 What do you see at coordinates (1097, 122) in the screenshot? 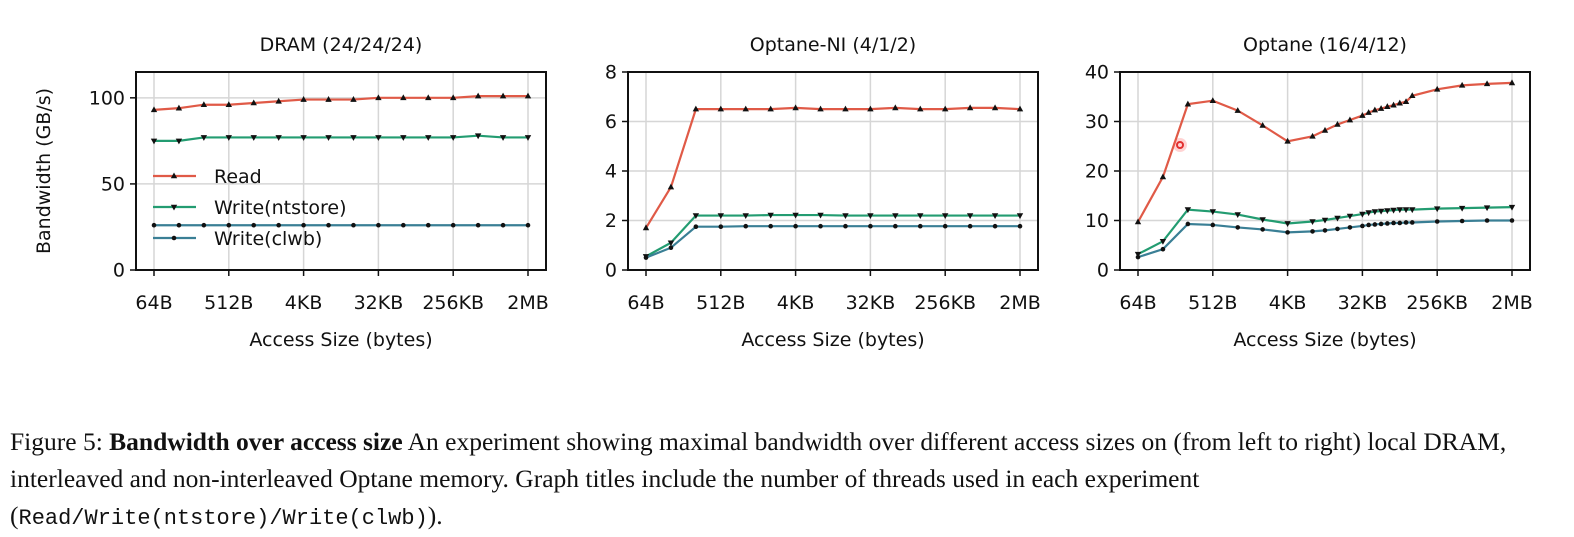
I see `y-tick-label: 30` at bounding box center [1097, 122].